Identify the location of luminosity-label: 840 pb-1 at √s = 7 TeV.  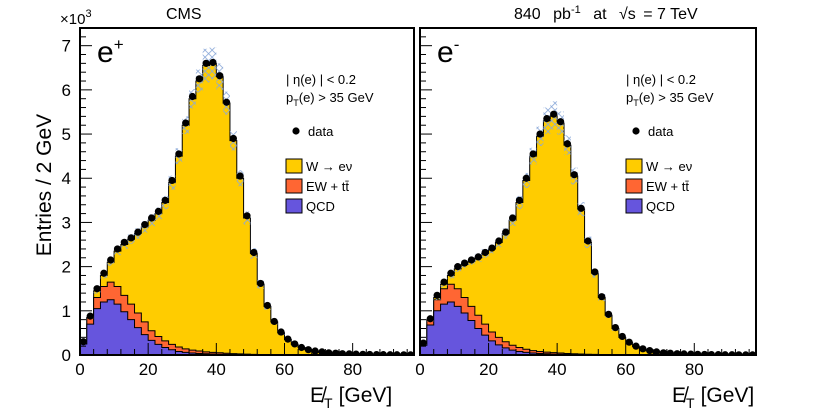
(606, 13).